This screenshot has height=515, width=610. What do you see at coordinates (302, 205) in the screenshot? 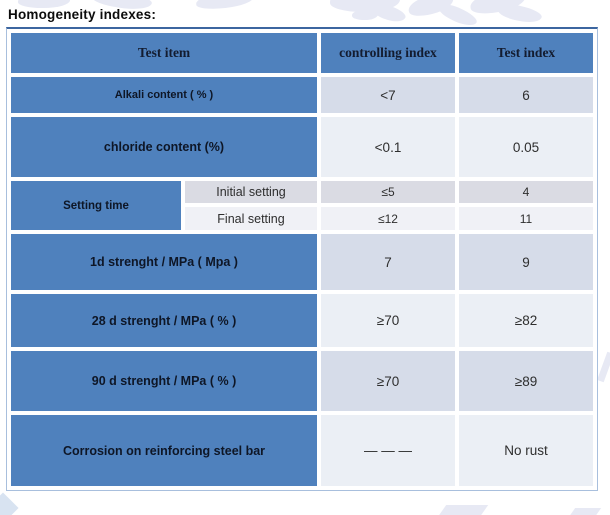
I see `table-row-initial-setting: Setting time Initial setting ≤5 4` at bounding box center [302, 205].